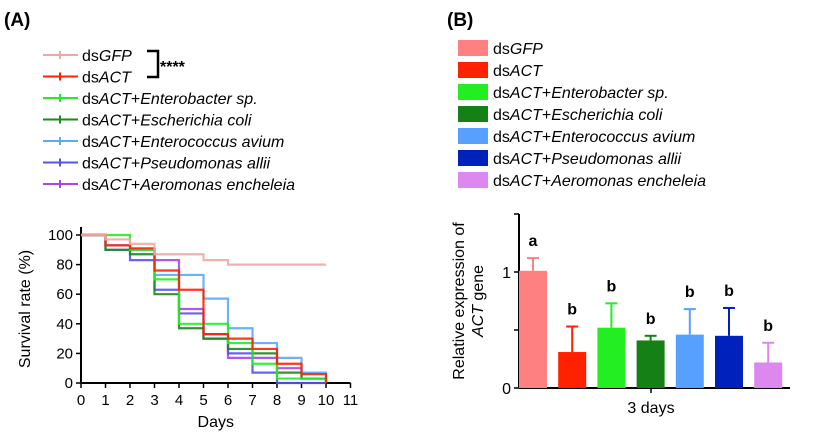 The height and width of the screenshot is (434, 820). Describe the element at coordinates (729, 291) in the screenshot. I see `significance-letter-5: b` at that location.